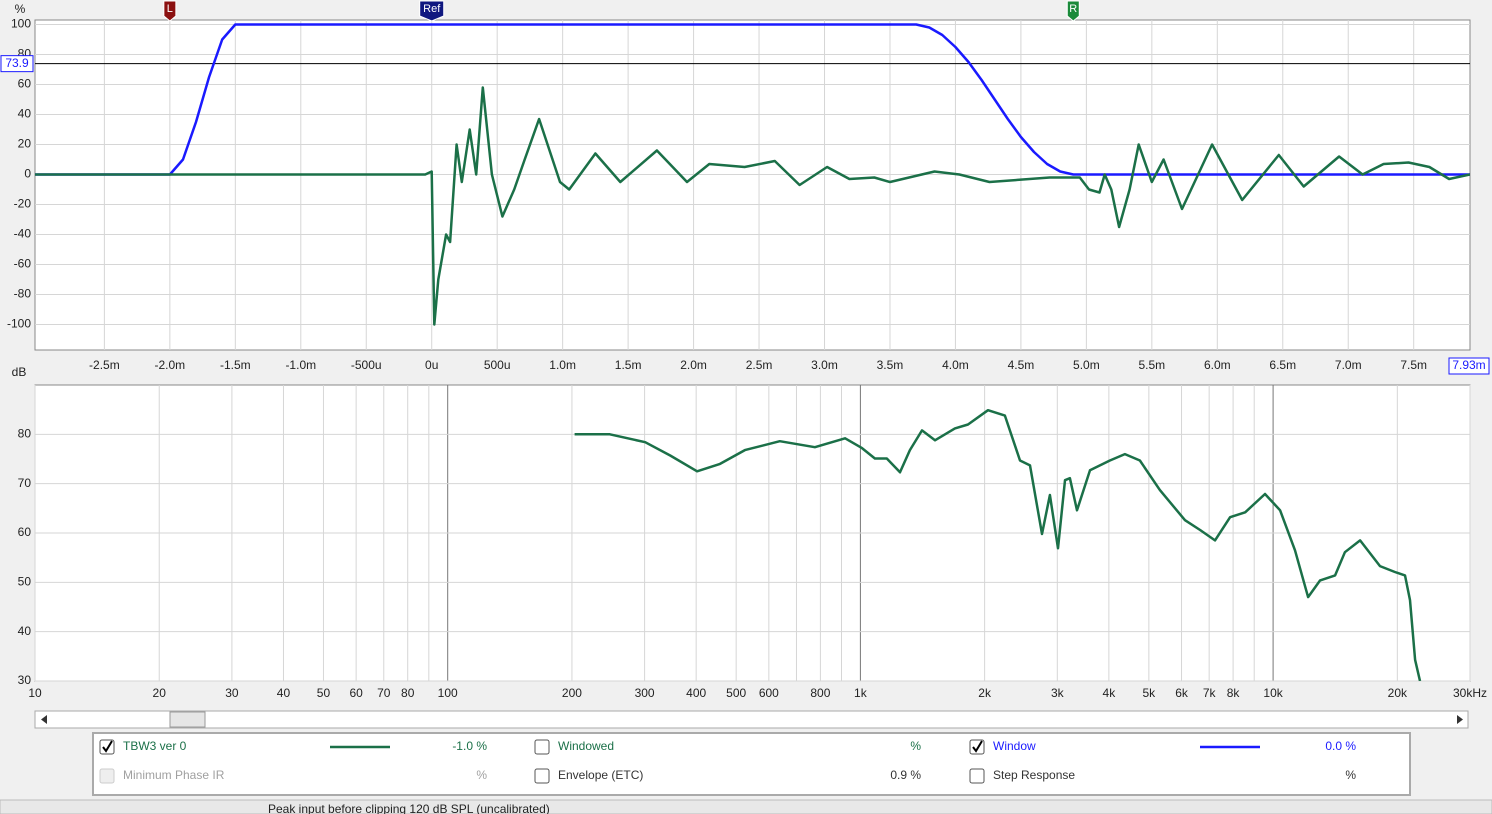 The height and width of the screenshot is (814, 1492). Describe the element at coordinates (448, 693) in the screenshot. I see `x-tick-label: 100` at that location.